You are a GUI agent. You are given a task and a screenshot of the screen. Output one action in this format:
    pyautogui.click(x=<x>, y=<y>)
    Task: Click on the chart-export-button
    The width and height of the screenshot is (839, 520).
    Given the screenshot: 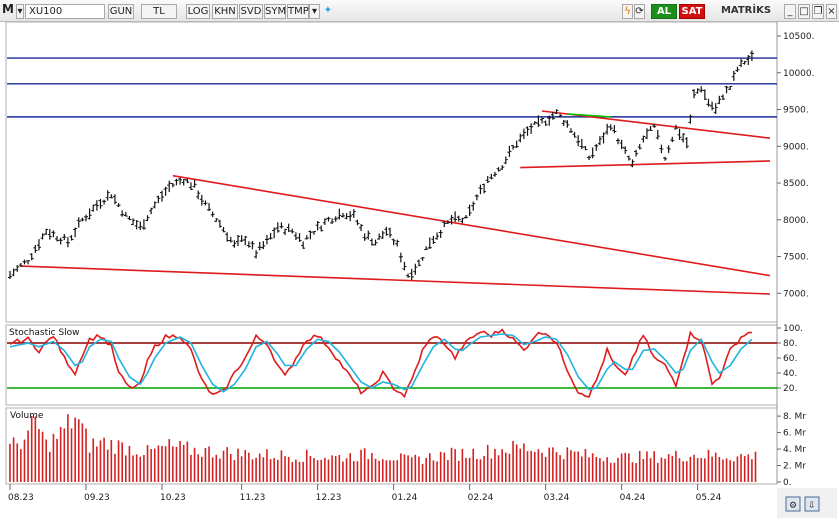 What is the action you would take?
    pyautogui.click(x=812, y=504)
    